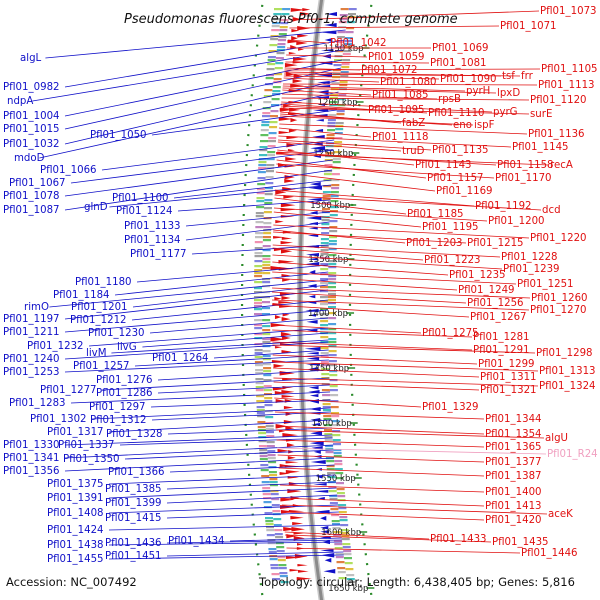 This screenshot has width=600, height=600. What do you see at coordinates (564, 353) in the screenshot?
I see `gene-label-right: Pfl01_1298` at bounding box center [564, 353].